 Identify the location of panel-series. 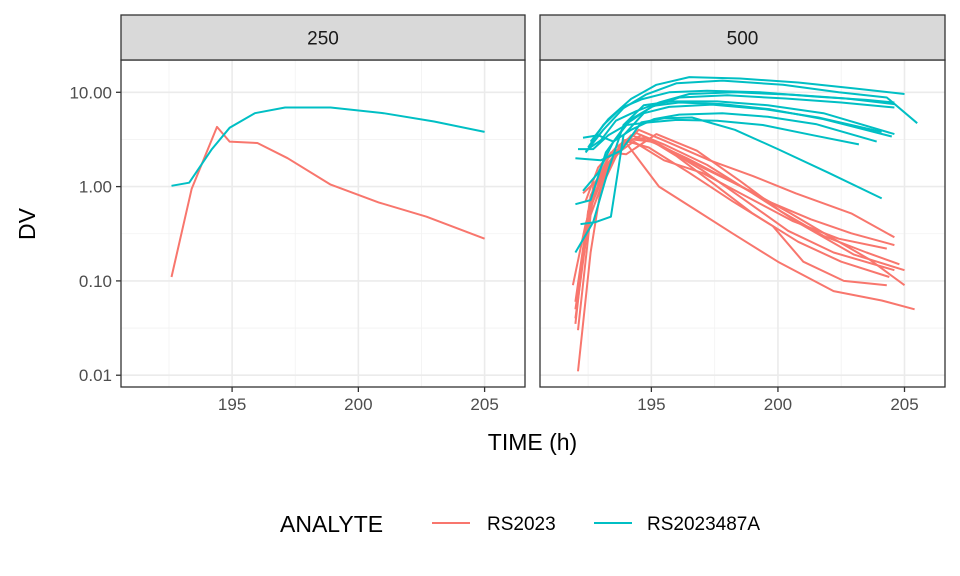
(327, 192).